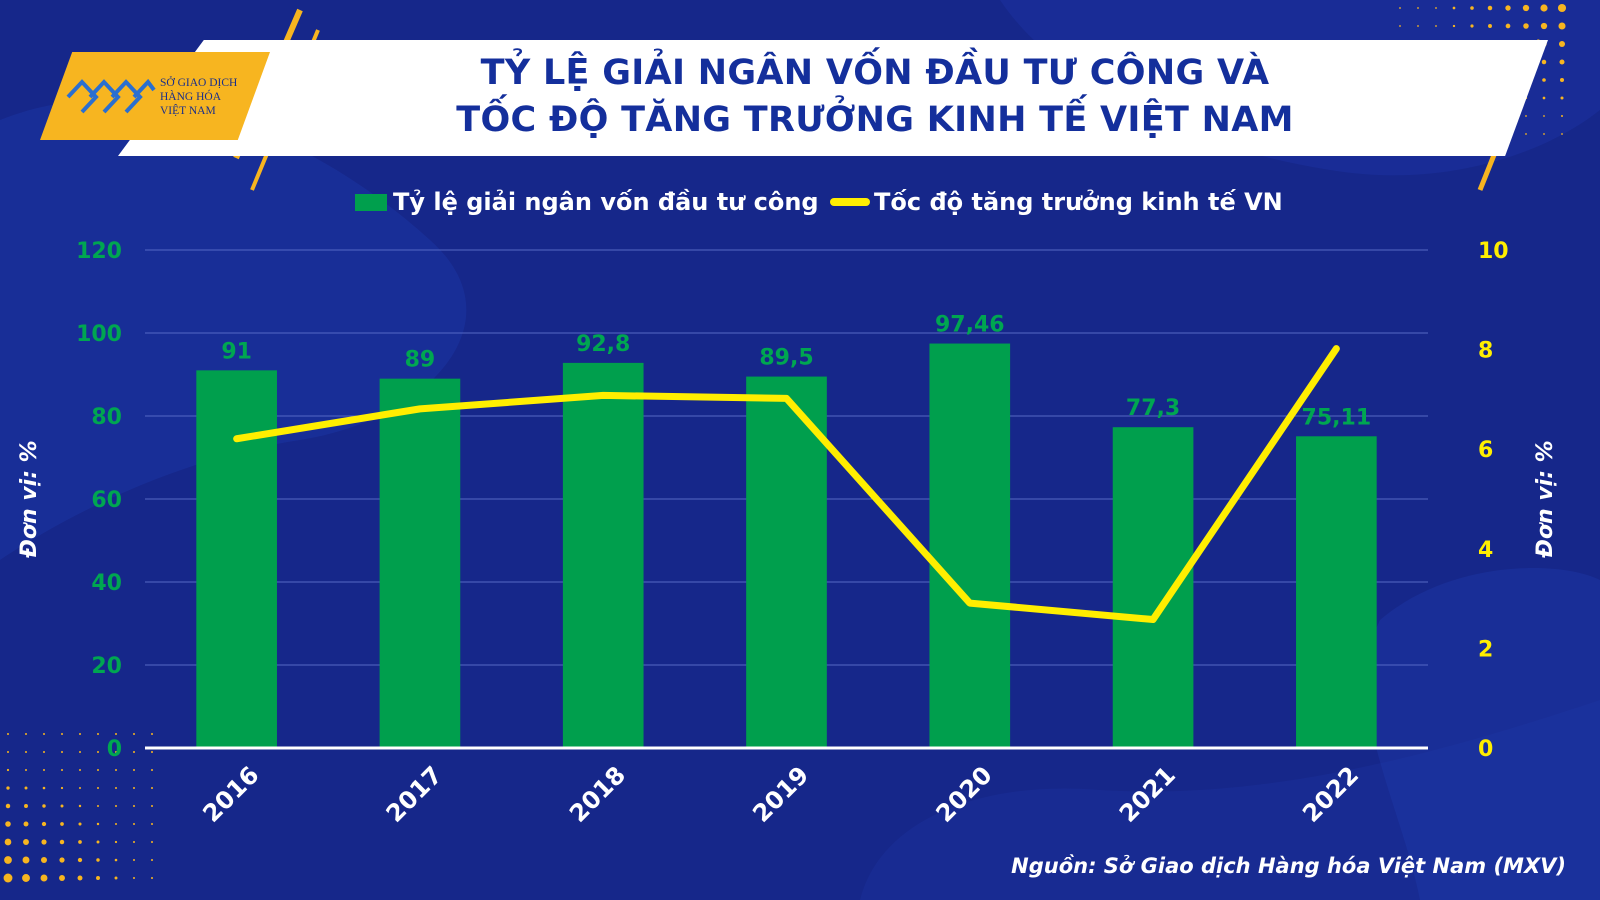 Image resolution: width=1600 pixels, height=900 pixels. Describe the element at coordinates (786, 358) in the screenshot. I see `bar-data-label: 89,5` at that location.